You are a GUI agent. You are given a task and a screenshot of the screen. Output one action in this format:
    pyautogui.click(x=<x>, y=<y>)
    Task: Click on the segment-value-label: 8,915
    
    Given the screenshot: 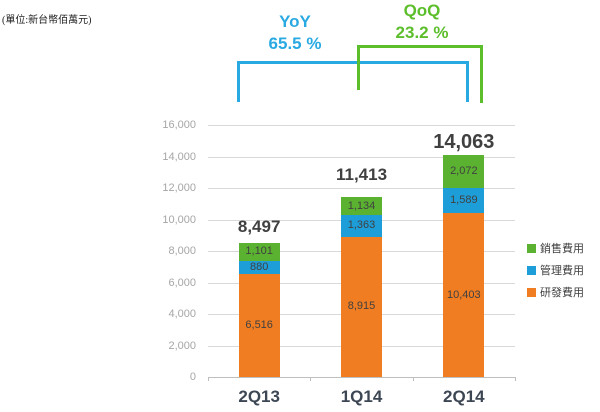 What is the action you would take?
    pyautogui.click(x=361, y=306)
    